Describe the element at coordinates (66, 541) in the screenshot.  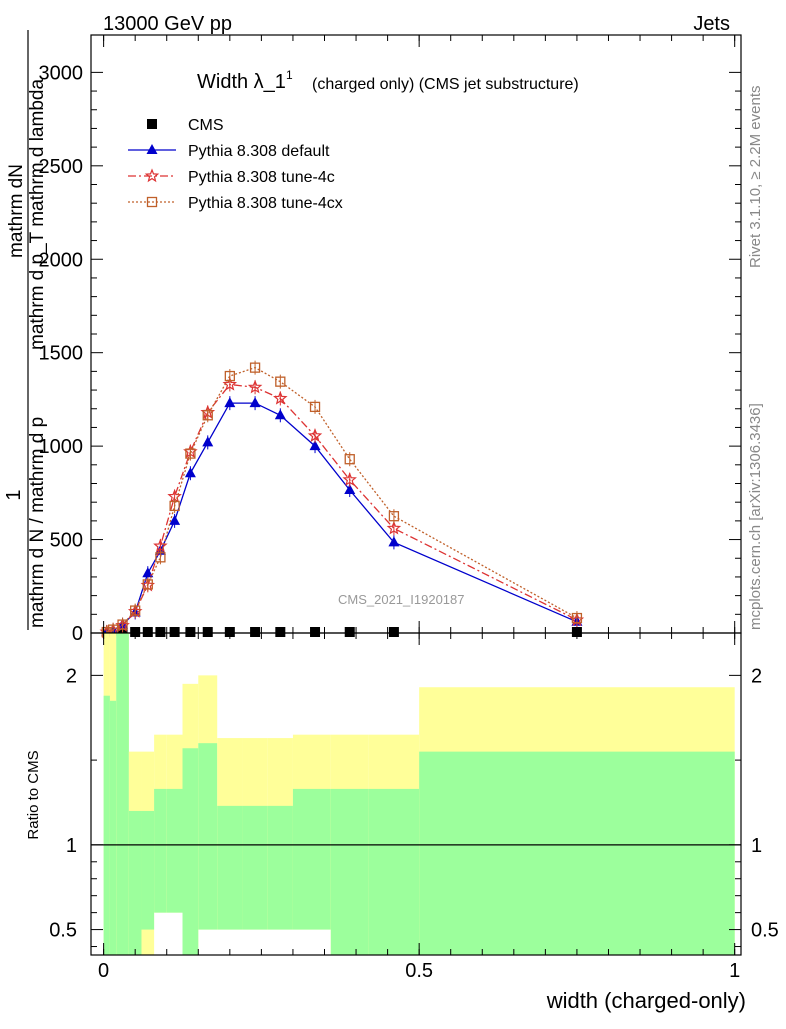
I see `main-ytick-label: 500` at that location.